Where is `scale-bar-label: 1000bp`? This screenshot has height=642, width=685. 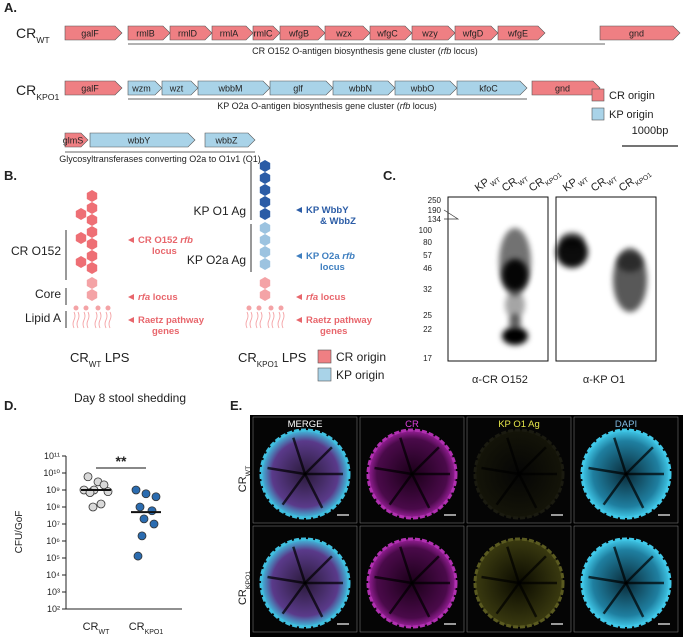
scale-bar-label: 1000bp is located at coordinates (650, 131).